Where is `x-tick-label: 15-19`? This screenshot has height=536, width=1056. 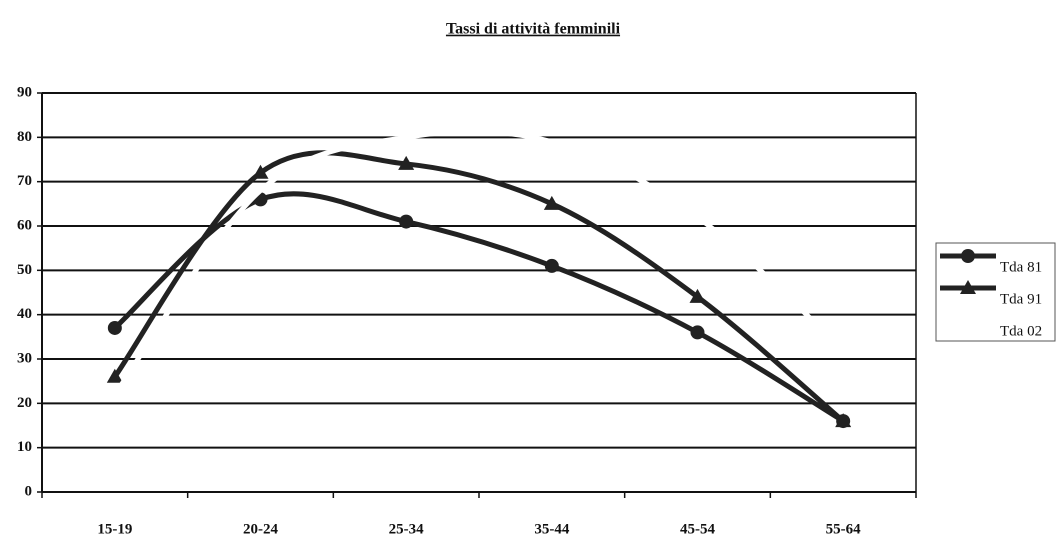
x-tick-label: 15-19 is located at coordinates (114, 528).